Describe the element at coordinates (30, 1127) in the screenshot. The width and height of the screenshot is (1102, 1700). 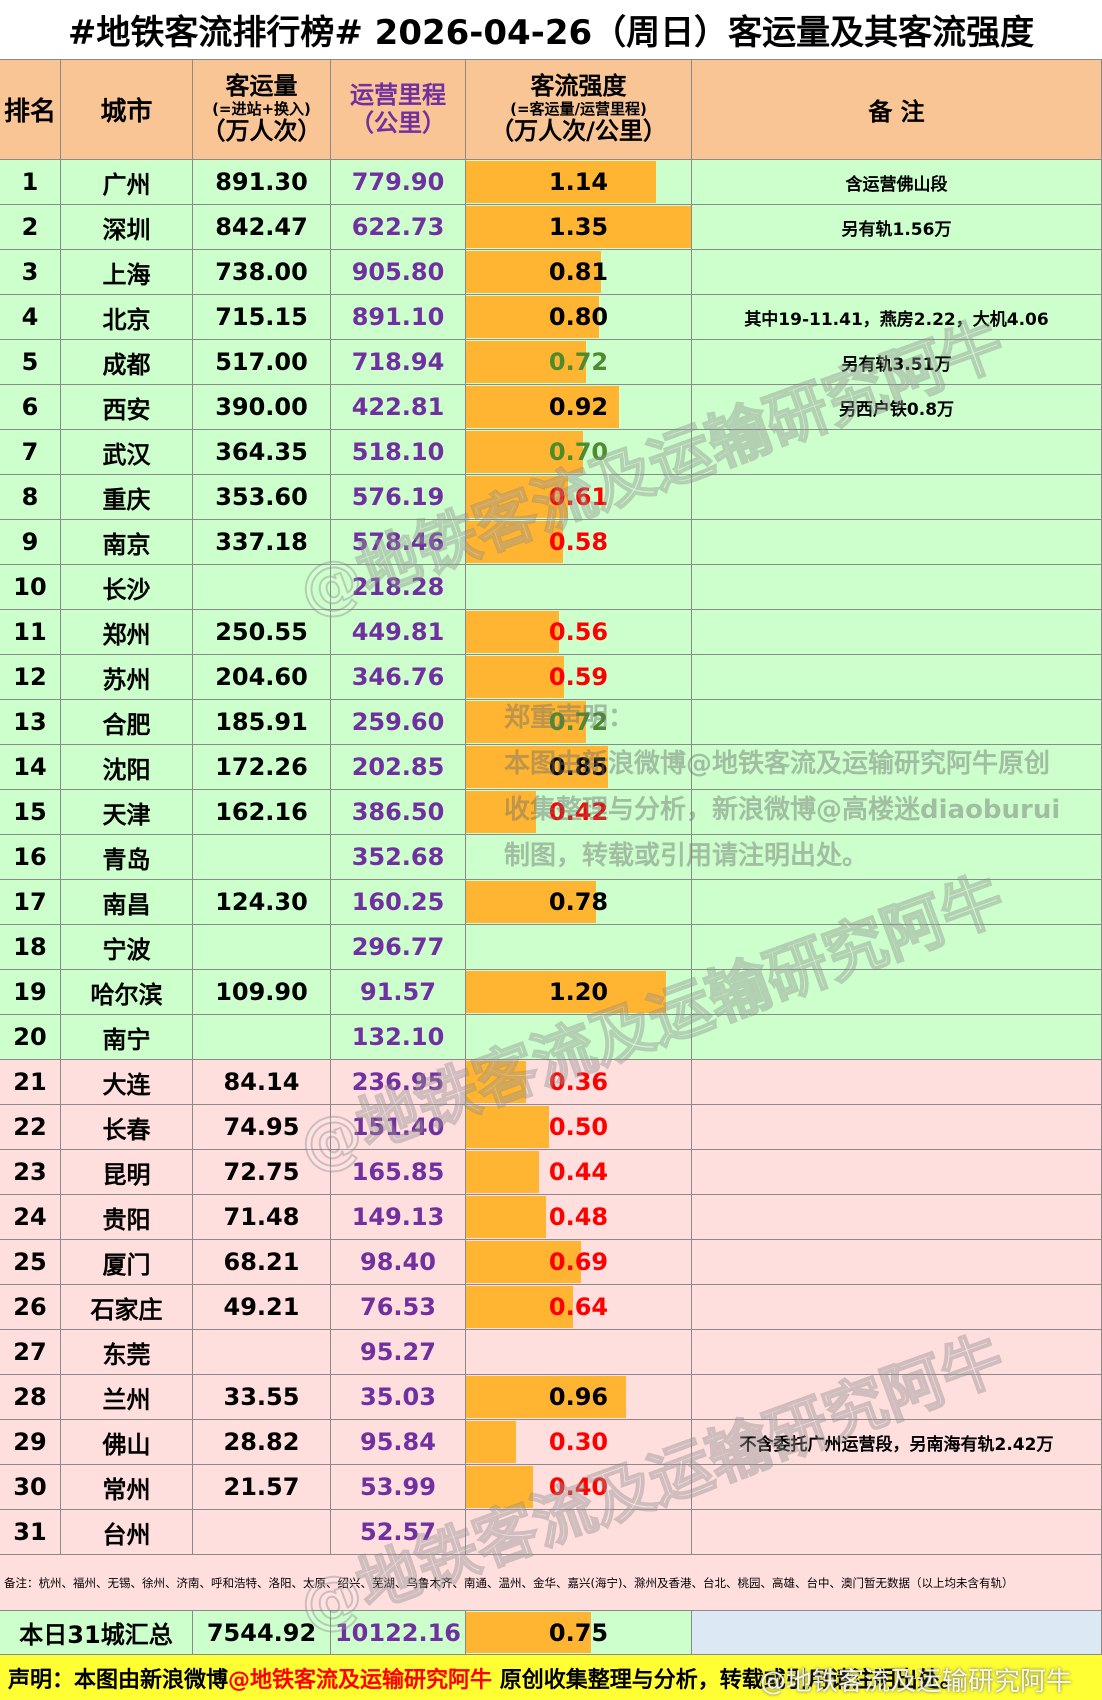
I see `rank: 22` at that location.